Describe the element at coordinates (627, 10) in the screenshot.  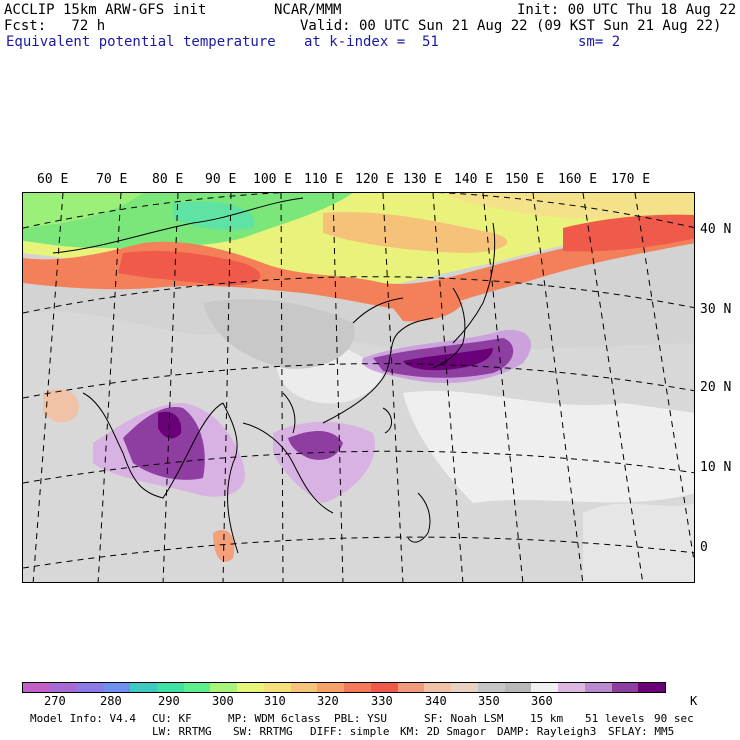
I see `init-time: Init: 00 UTC Thu 18 Aug 22` at that location.